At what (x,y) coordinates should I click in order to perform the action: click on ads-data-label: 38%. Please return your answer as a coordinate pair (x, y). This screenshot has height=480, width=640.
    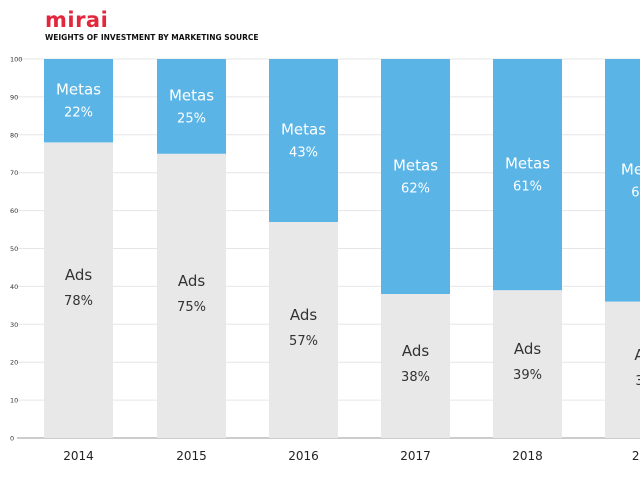
    Looking at the image, I should click on (415, 377).